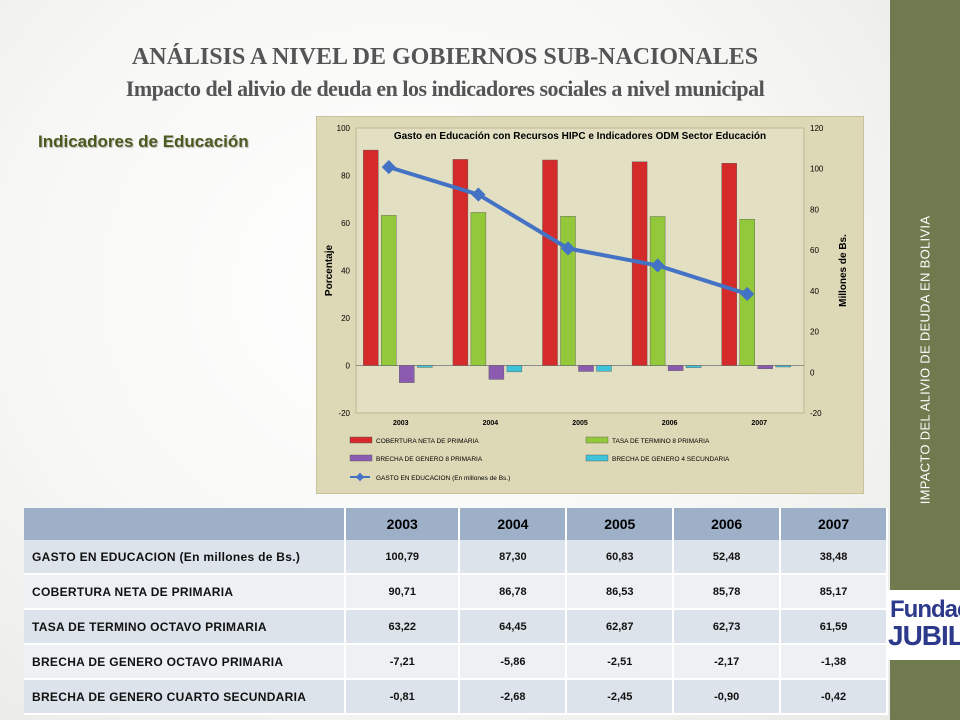  What do you see at coordinates (403, 697) in the screenshot?
I see `table-cell: -0,81` at bounding box center [403, 697].